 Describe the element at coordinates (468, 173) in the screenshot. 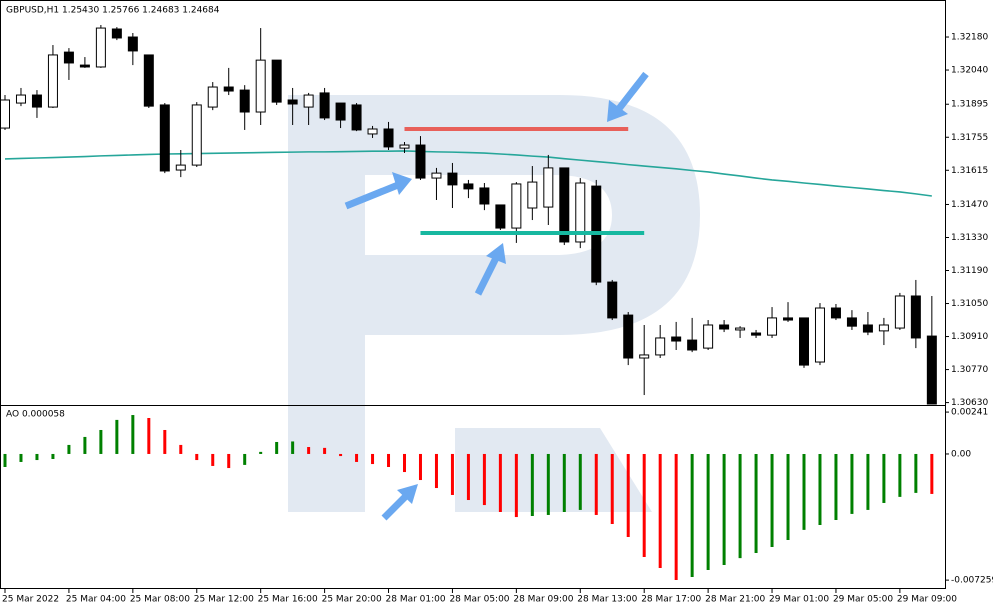

I see `moving-average` at that location.